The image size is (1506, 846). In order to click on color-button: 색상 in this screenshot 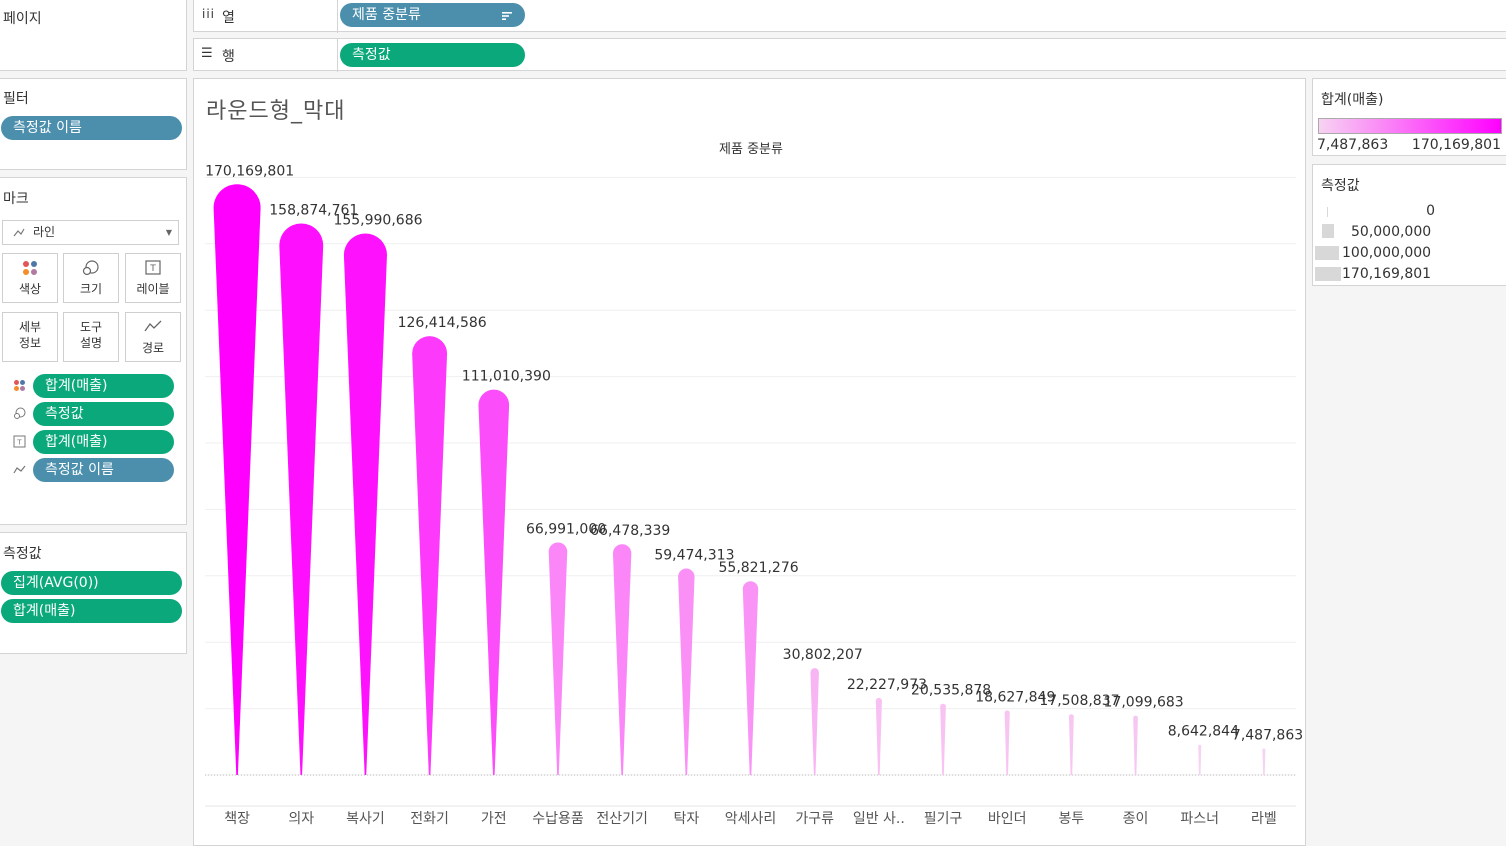, I will do `click(30, 278)`.